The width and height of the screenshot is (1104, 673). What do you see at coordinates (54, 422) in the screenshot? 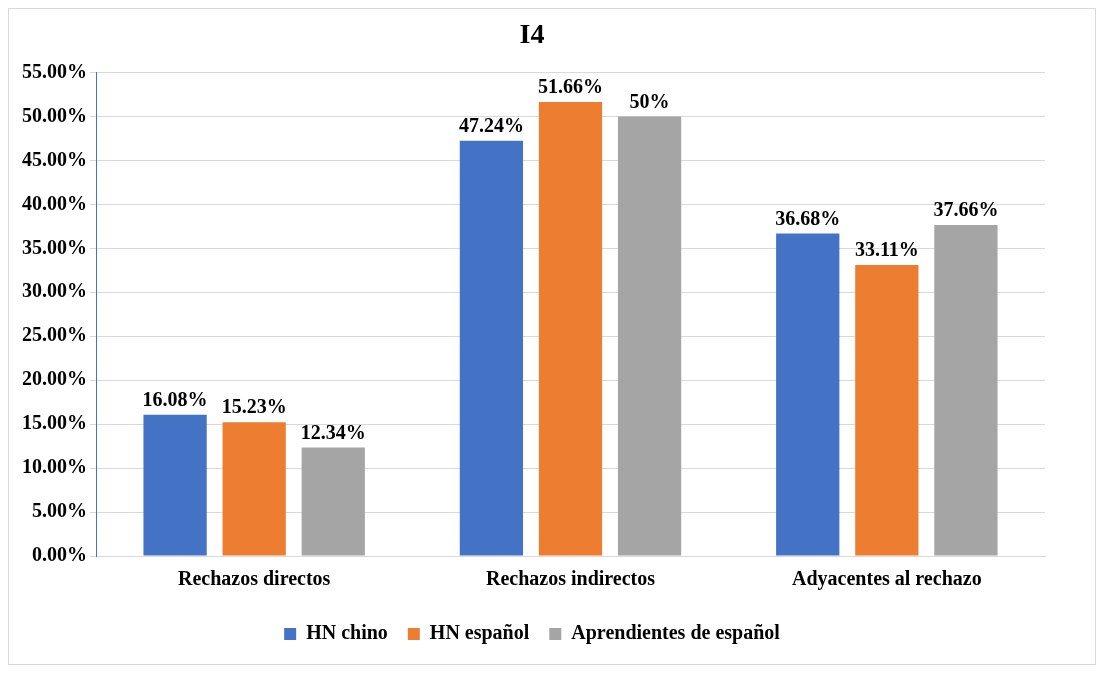
I see `y-tick-label: 15.00%` at bounding box center [54, 422].